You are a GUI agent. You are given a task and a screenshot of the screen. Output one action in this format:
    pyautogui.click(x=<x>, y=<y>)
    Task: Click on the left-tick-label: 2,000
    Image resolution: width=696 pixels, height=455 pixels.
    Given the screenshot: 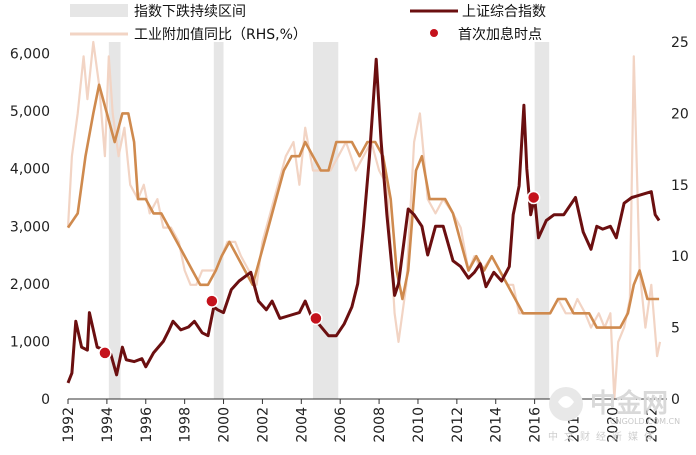 What is the action you would take?
    pyautogui.click(x=30, y=285)
    